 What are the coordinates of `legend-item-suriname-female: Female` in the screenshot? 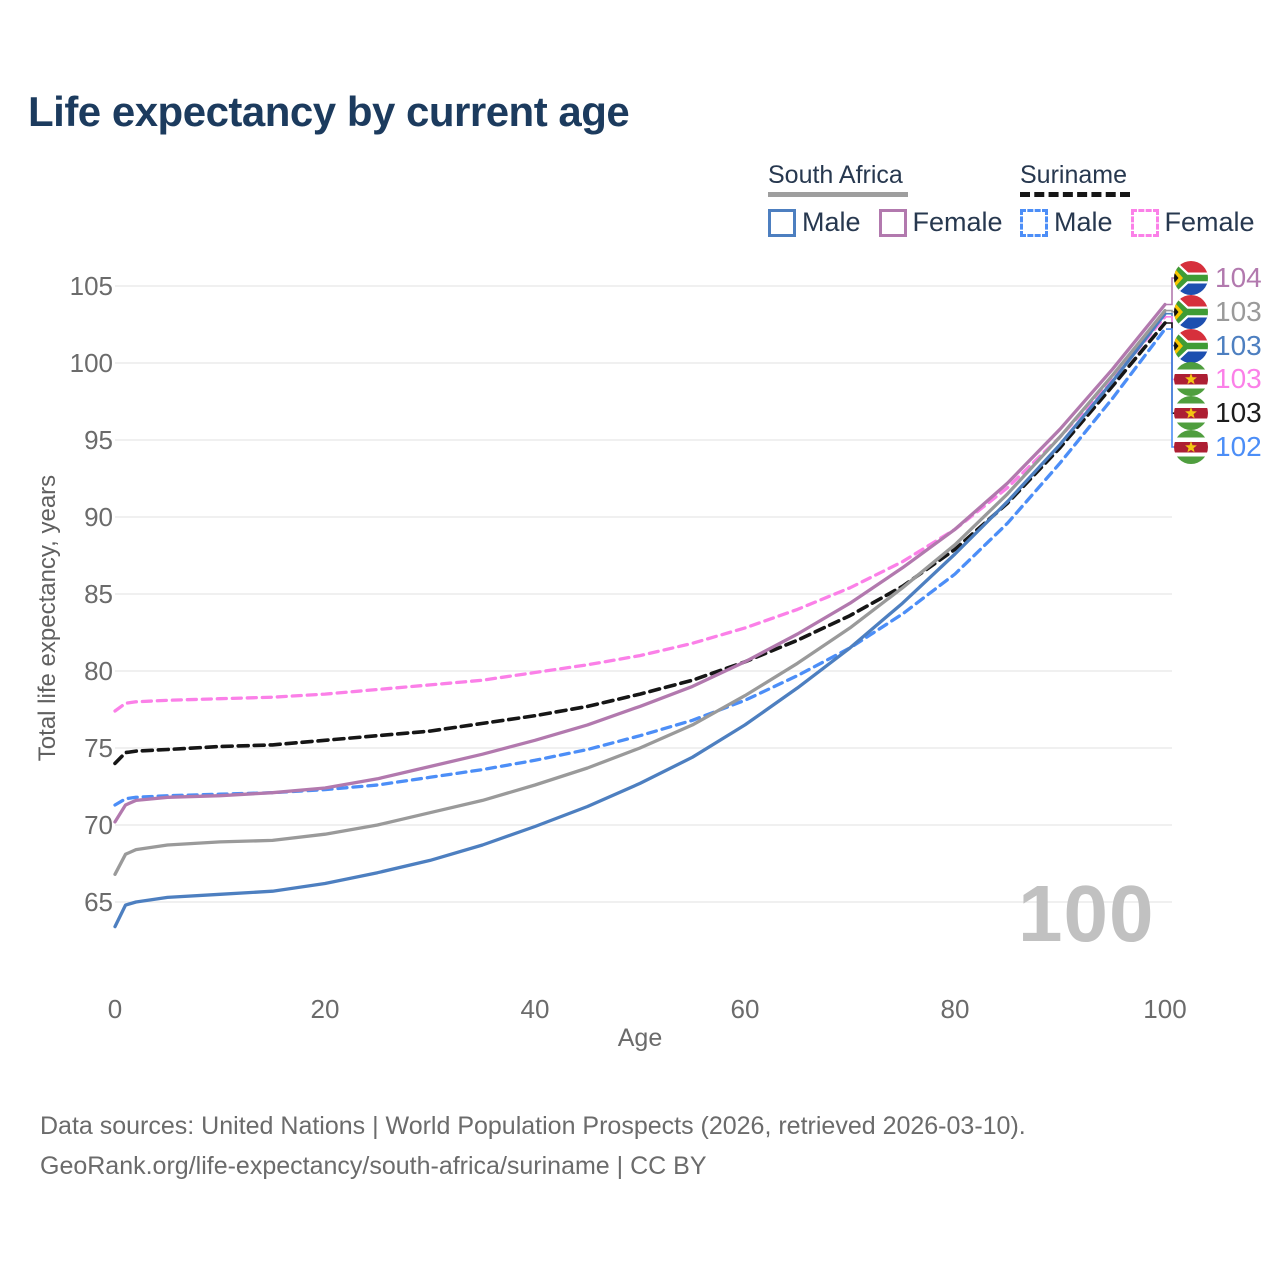 It's located at (1192, 222).